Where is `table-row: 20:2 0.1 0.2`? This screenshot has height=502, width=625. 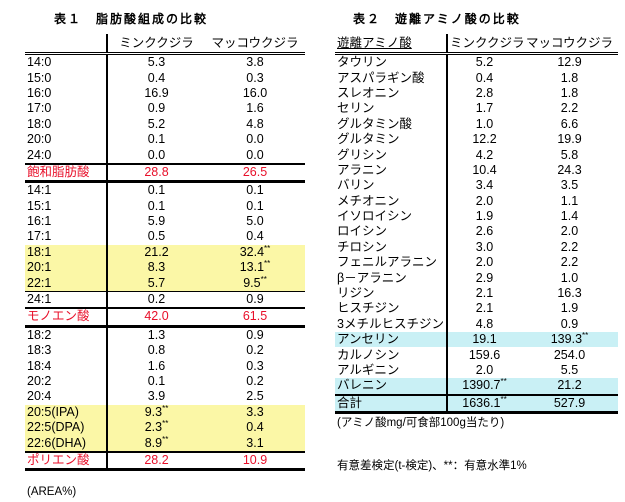
table-row: 20:2 0.1 0.2 is located at coordinates (165, 381).